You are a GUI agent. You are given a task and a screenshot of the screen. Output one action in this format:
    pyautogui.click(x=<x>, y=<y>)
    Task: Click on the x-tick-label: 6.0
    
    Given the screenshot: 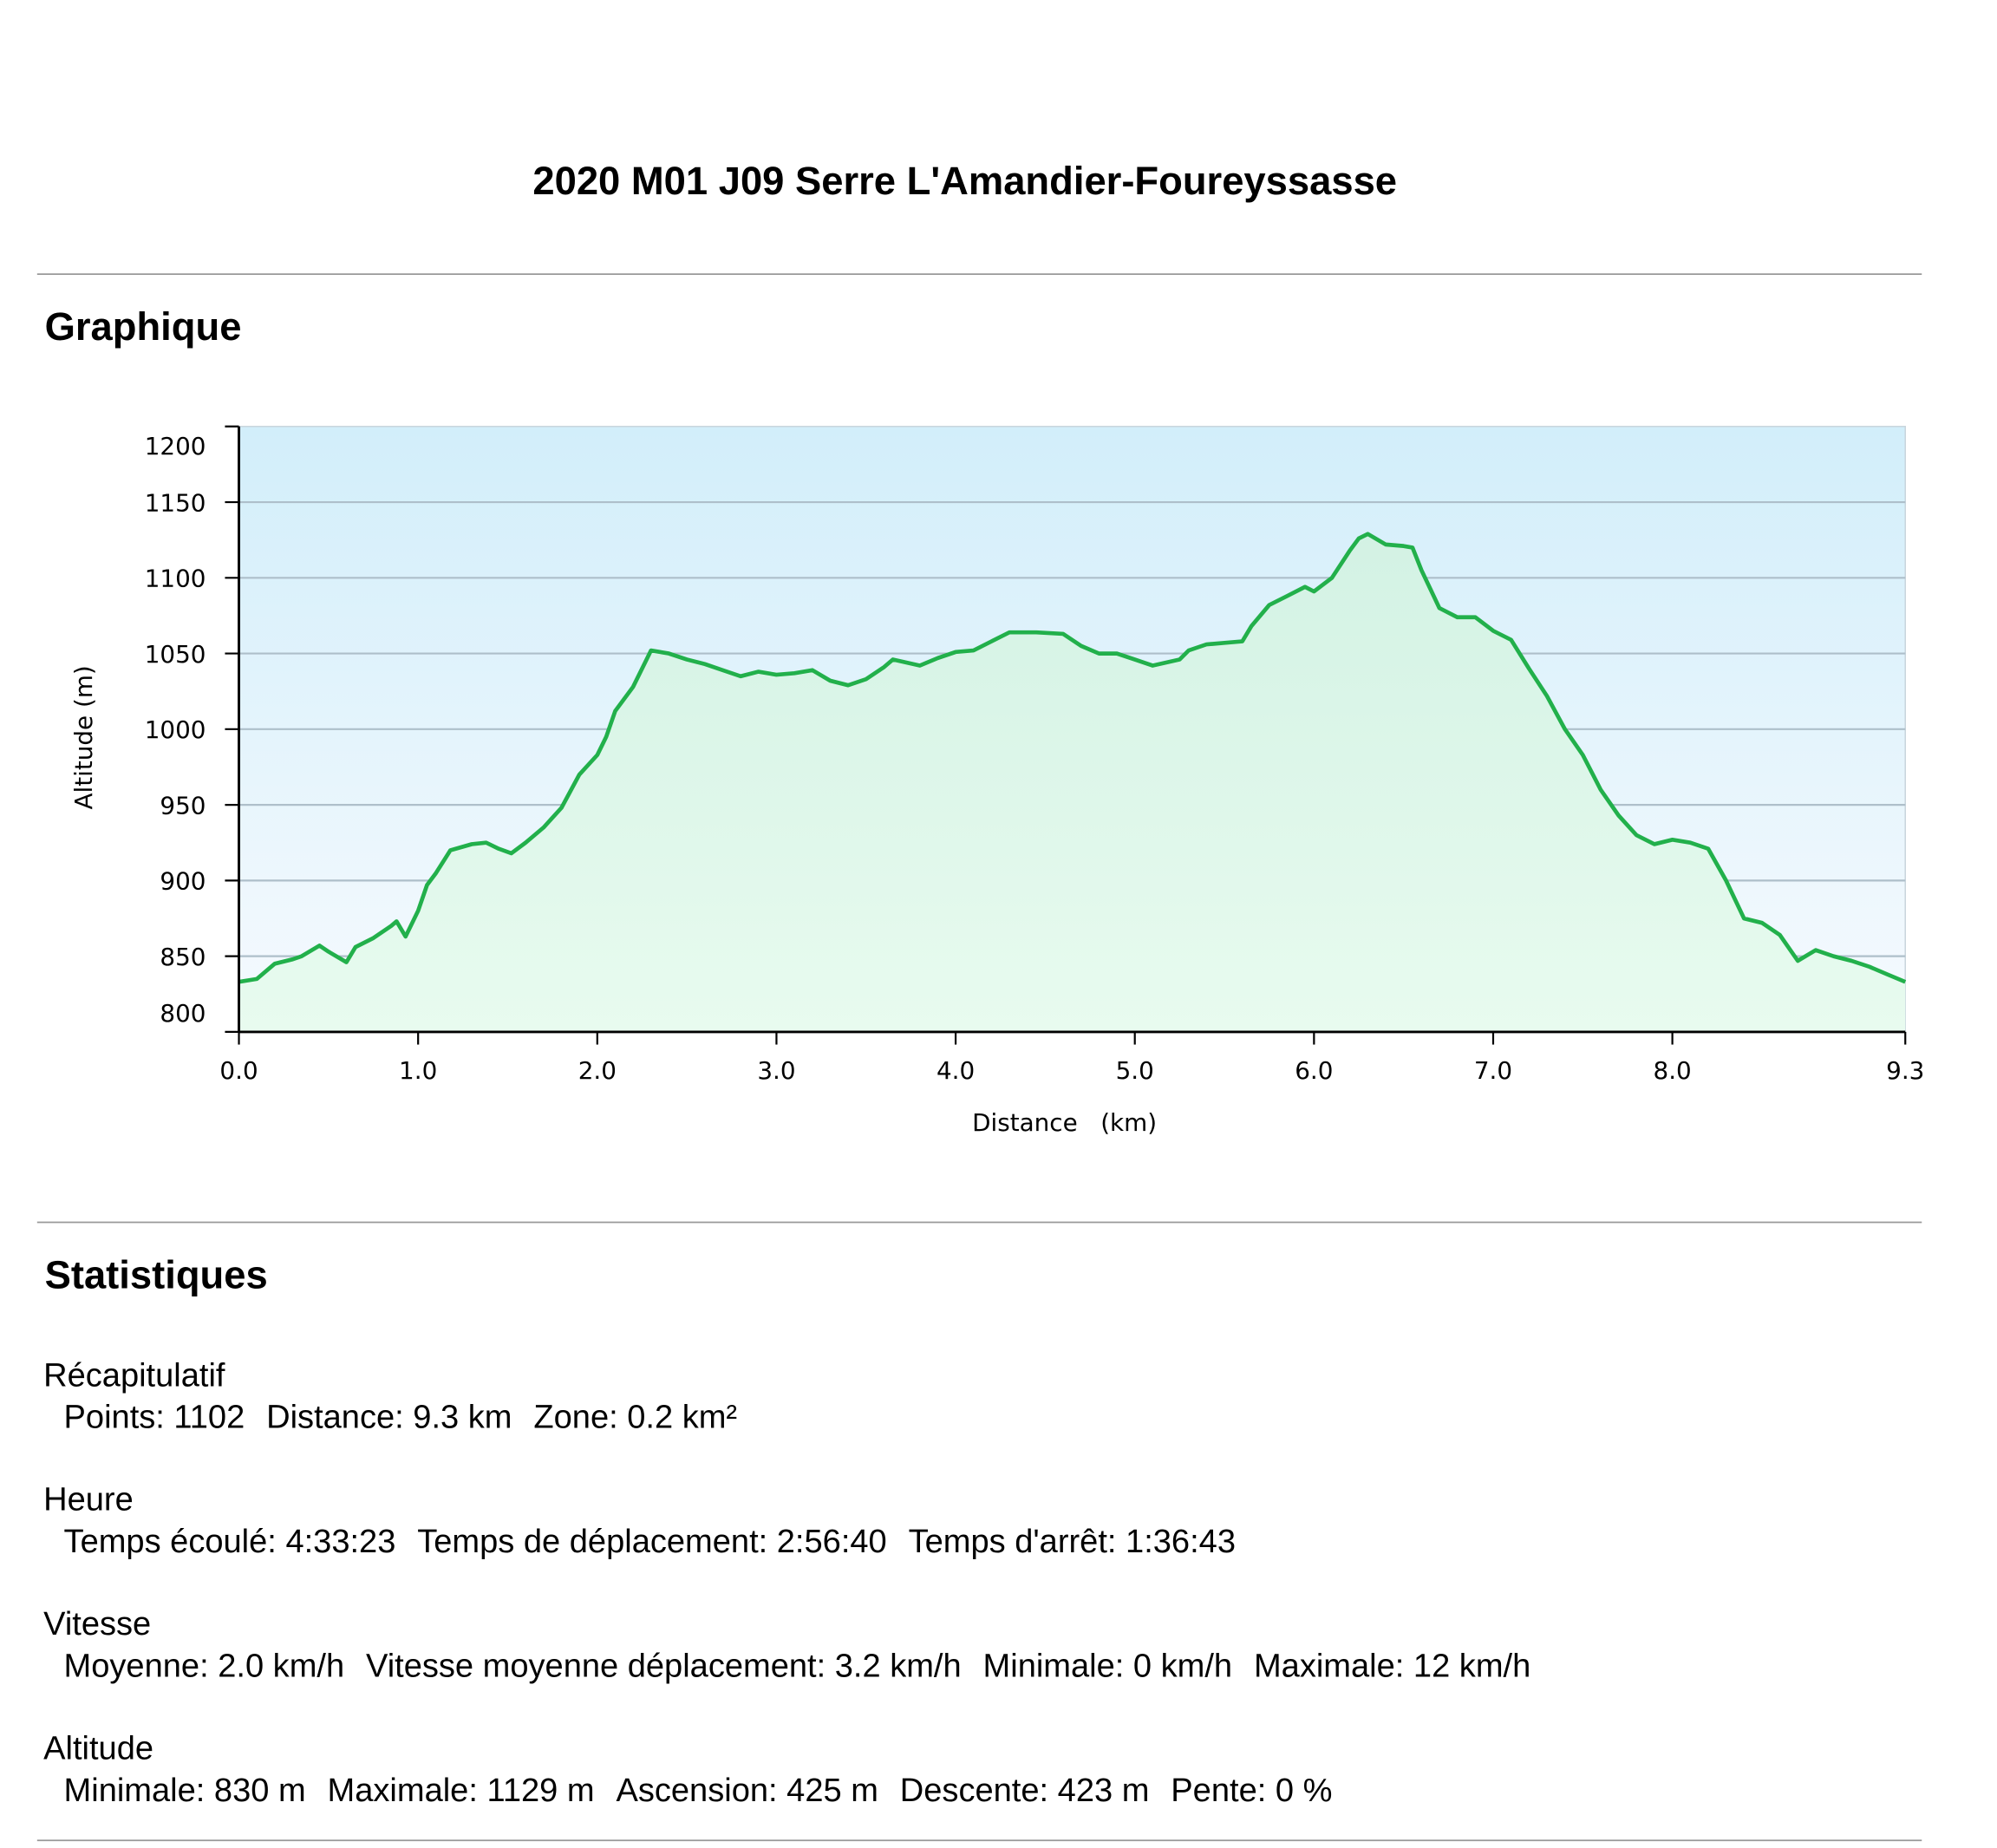 What is the action you would take?
    pyautogui.click(x=1314, y=1070)
    